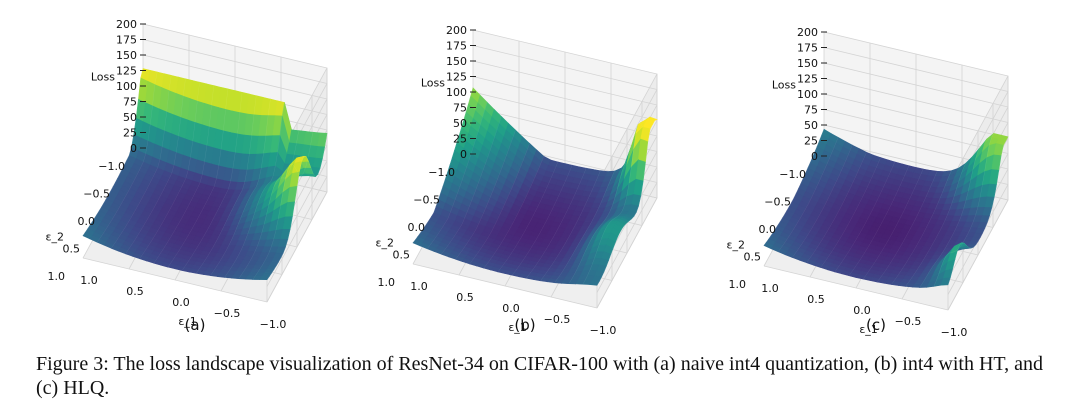 The height and width of the screenshot is (411, 1080). Describe the element at coordinates (460, 123) in the screenshot. I see `z-tick-label: 50` at that location.